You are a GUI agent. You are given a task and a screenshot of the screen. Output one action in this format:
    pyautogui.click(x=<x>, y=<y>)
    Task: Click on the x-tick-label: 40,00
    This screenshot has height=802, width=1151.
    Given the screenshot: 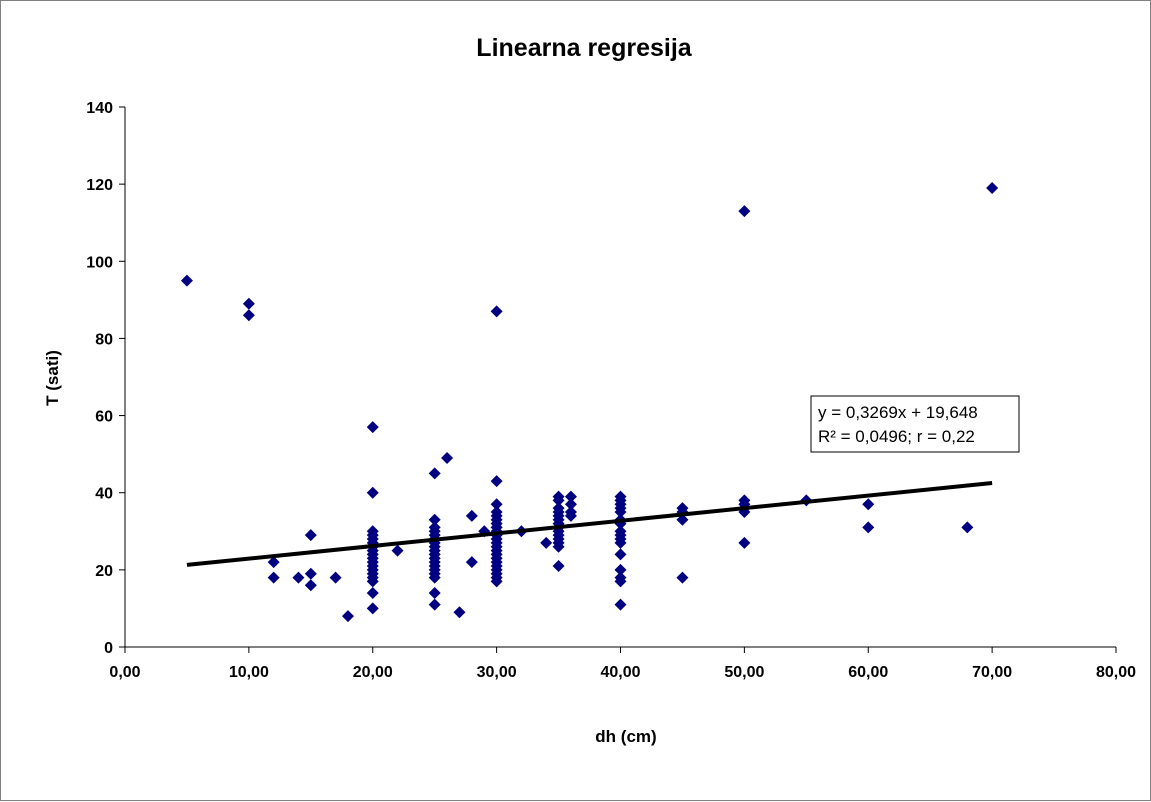 What is the action you would take?
    pyautogui.click(x=620, y=672)
    